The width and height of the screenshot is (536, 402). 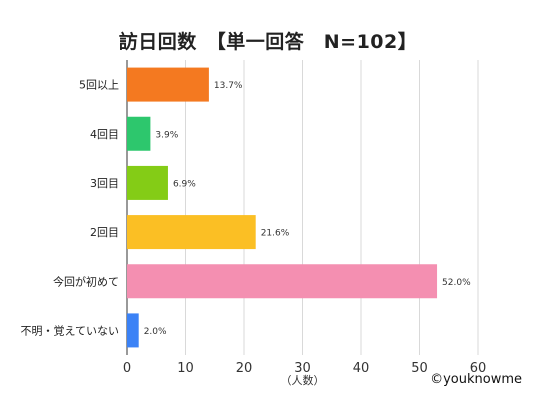 What do you see at coordinates (476, 379) in the screenshot?
I see `watermark: ©youknowme` at bounding box center [476, 379].